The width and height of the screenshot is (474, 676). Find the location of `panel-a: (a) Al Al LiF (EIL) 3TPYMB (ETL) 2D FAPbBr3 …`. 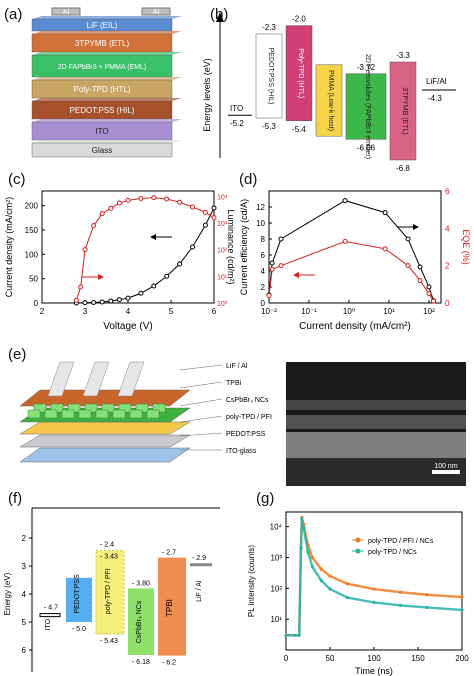

panel-a: (a) Al Al LiF (EIL) 3TPYMB (ETL) 2D FAPbBr3 … is located at coordinates (100, 82).